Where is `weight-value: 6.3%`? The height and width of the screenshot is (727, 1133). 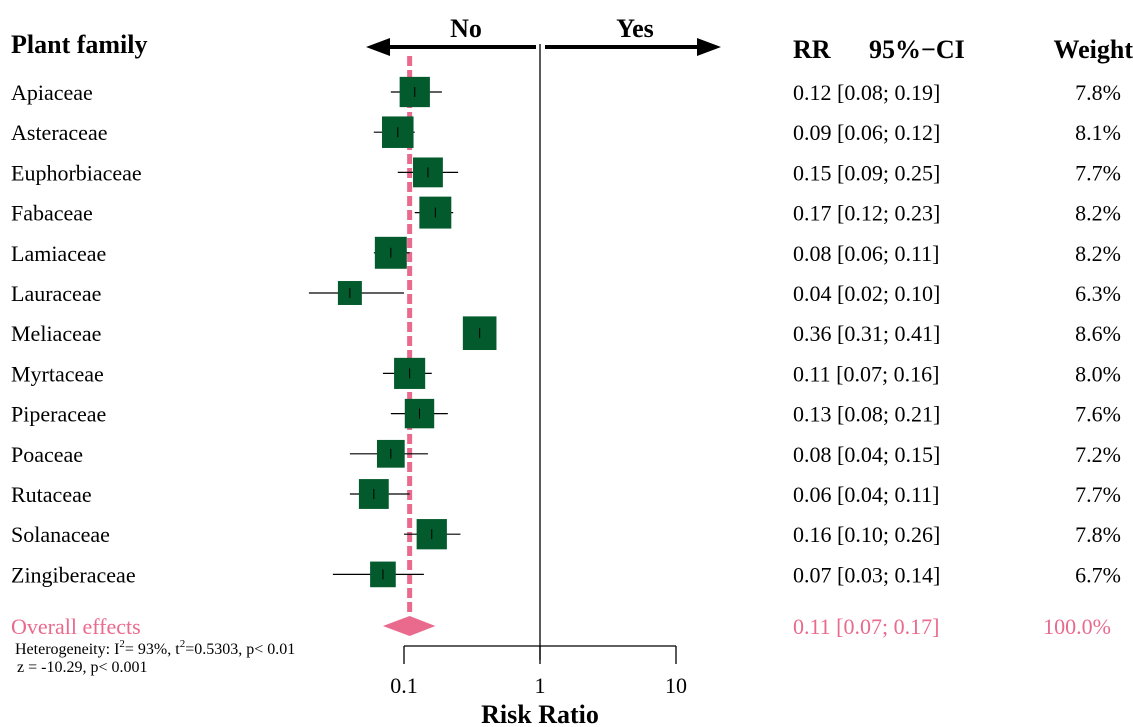
weight-value: 6.3% is located at coordinates (1098, 293).